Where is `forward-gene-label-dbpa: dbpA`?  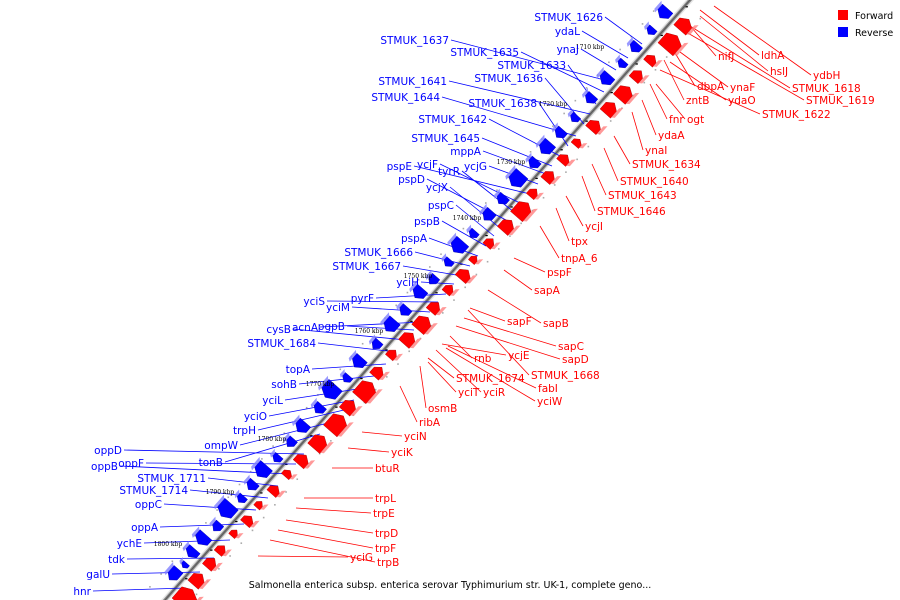 forward-gene-label-dbpa: dbpA is located at coordinates (711, 87).